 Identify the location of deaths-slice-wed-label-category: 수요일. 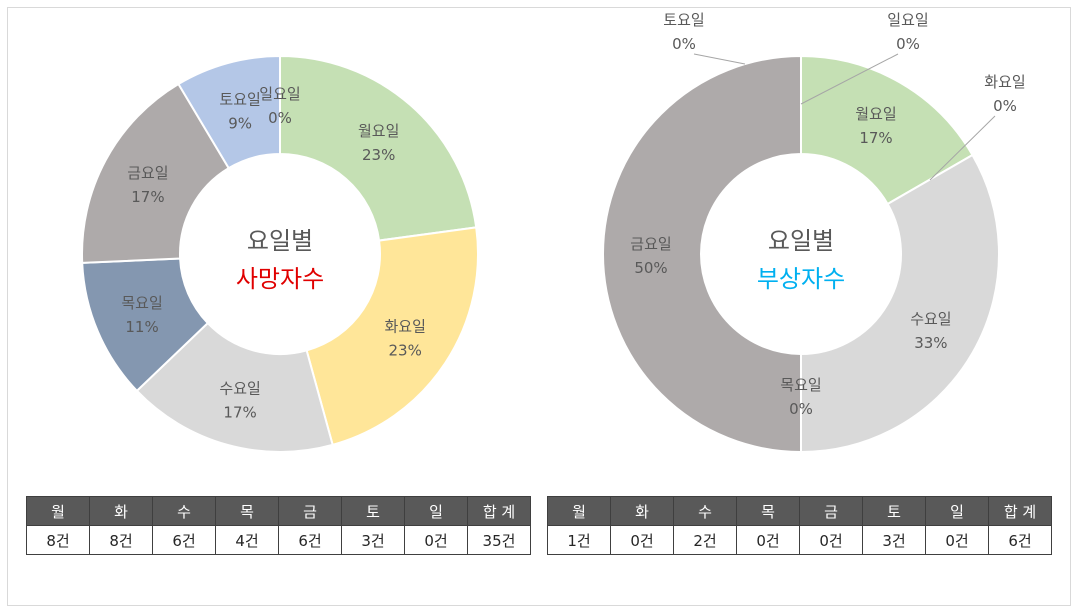
(239, 389).